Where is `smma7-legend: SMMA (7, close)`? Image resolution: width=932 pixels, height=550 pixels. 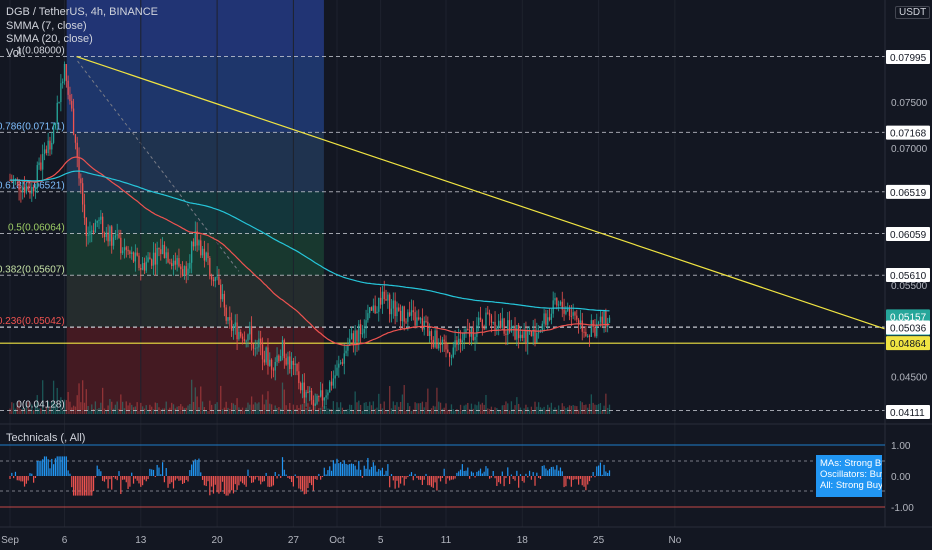
smma7-legend: SMMA (7, close) is located at coordinates (46, 25).